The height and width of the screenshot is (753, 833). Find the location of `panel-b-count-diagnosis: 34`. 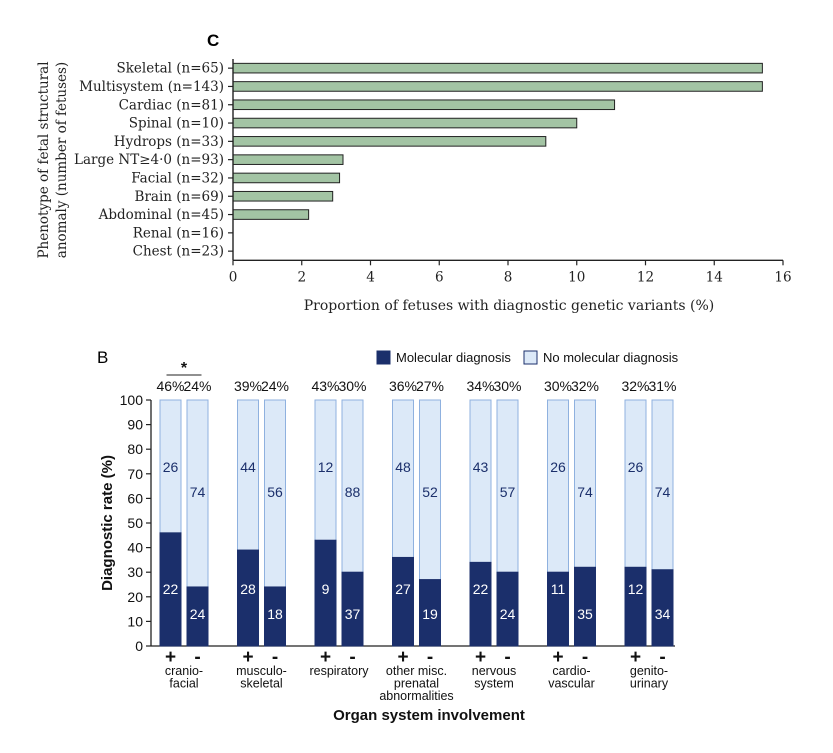

panel-b-count-diagnosis: 34 is located at coordinates (663, 614).